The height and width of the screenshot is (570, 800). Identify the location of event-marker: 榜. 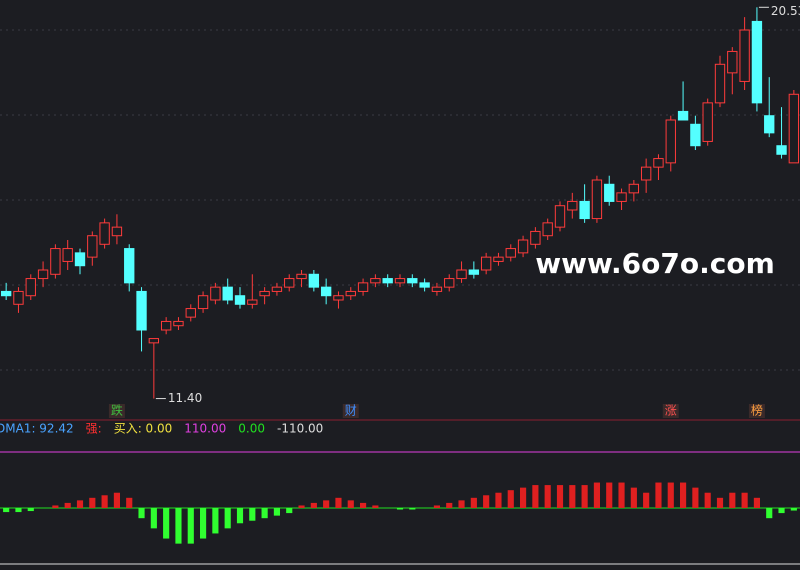
(757, 410).